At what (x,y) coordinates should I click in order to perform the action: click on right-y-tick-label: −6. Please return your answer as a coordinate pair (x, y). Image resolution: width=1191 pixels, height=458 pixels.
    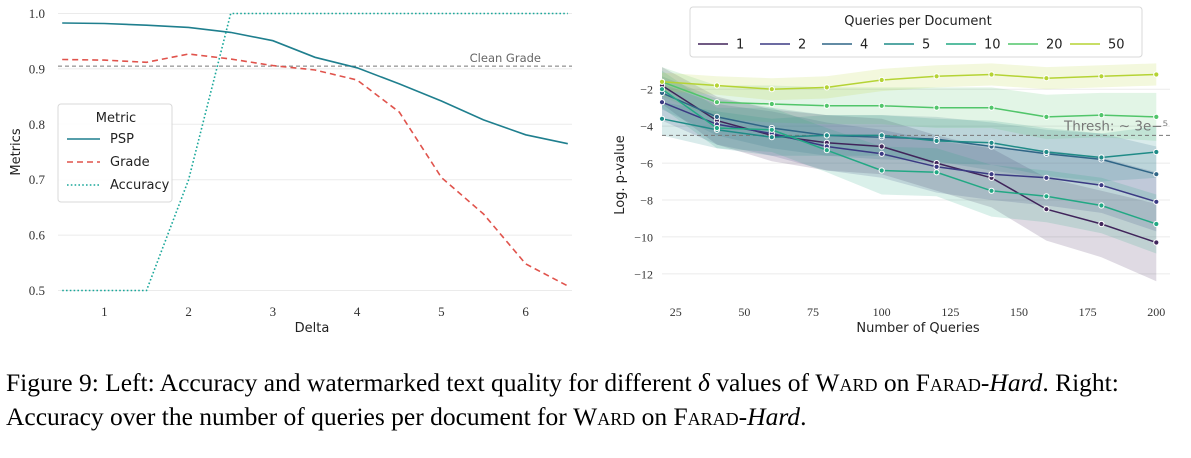
    Looking at the image, I should click on (646, 164).